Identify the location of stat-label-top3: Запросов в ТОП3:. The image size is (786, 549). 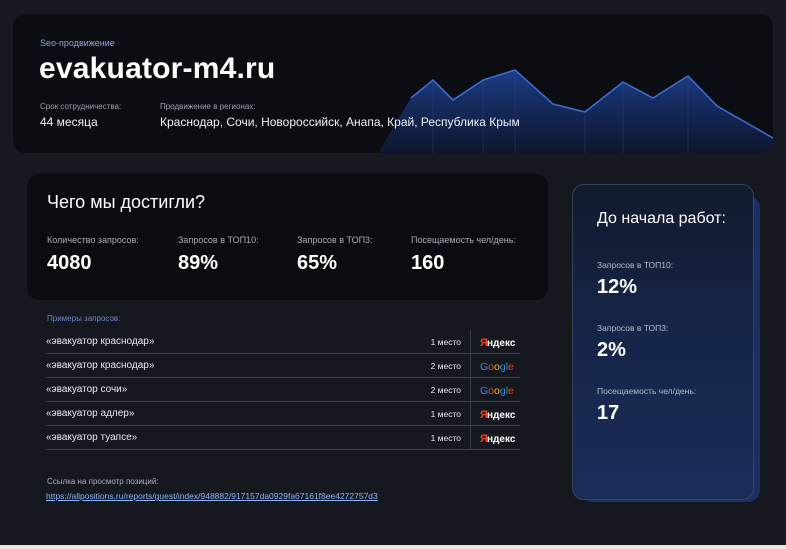
(335, 240).